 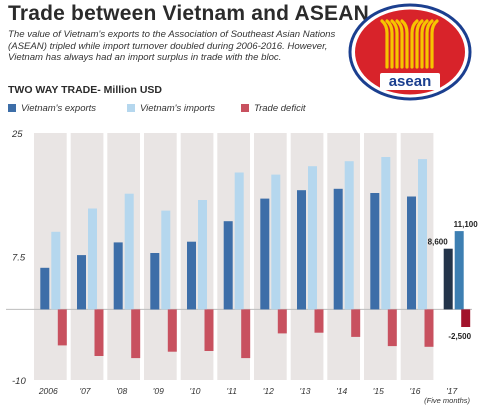 I want to click on x-tick-label: '16, so click(x=414, y=391).